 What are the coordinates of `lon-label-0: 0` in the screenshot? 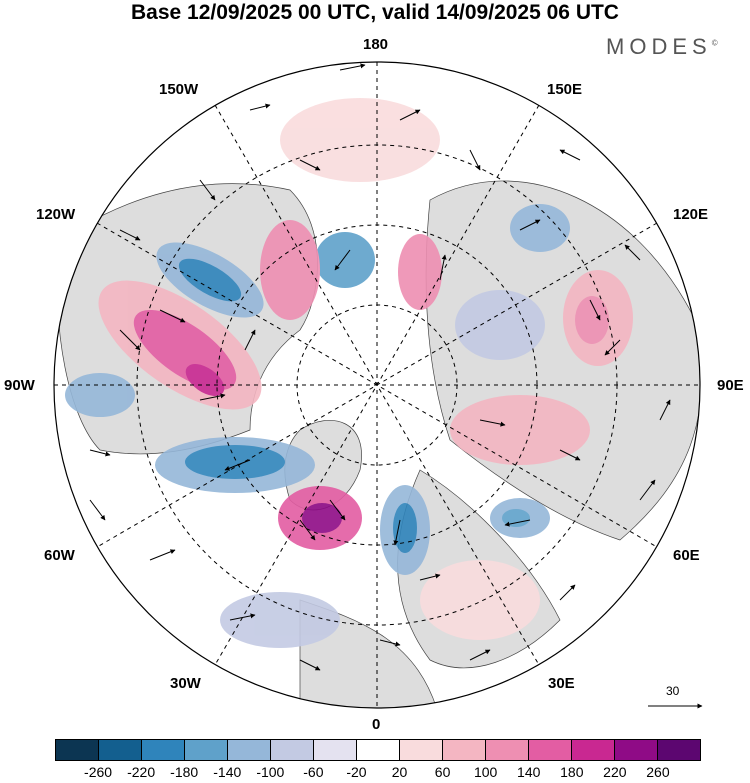 It's located at (376, 724).